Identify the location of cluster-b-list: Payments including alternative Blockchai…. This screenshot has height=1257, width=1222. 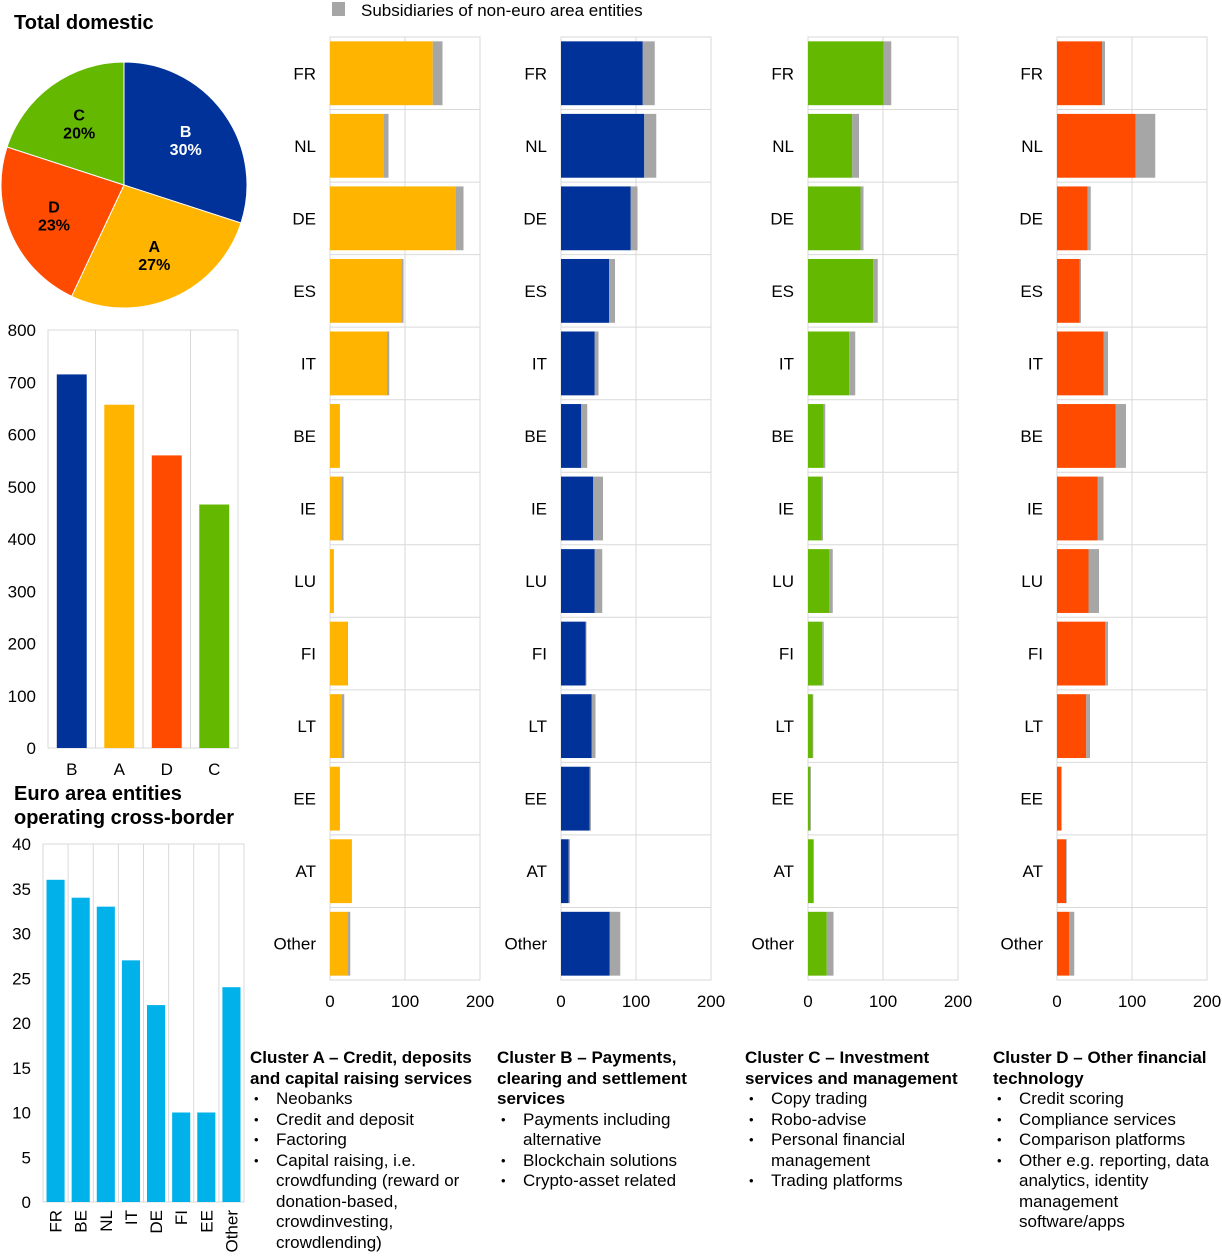
(614, 1151).